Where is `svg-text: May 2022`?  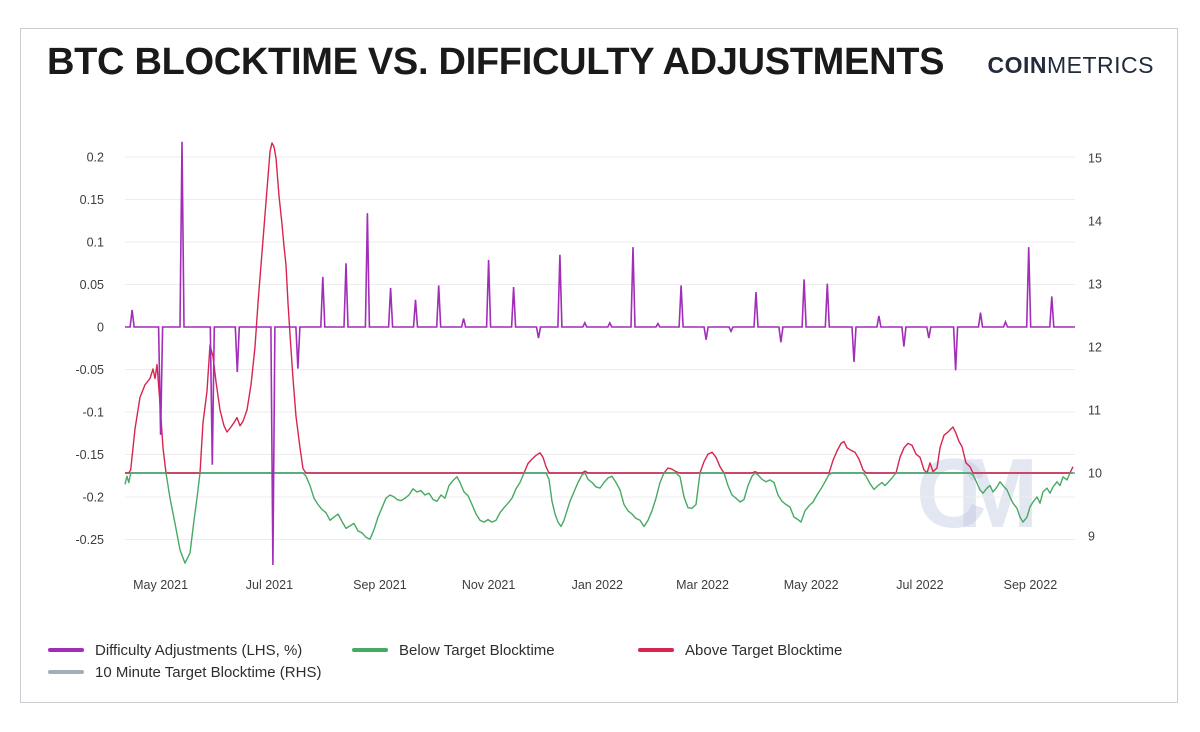 svg-text: May 2022 is located at coordinates (811, 585).